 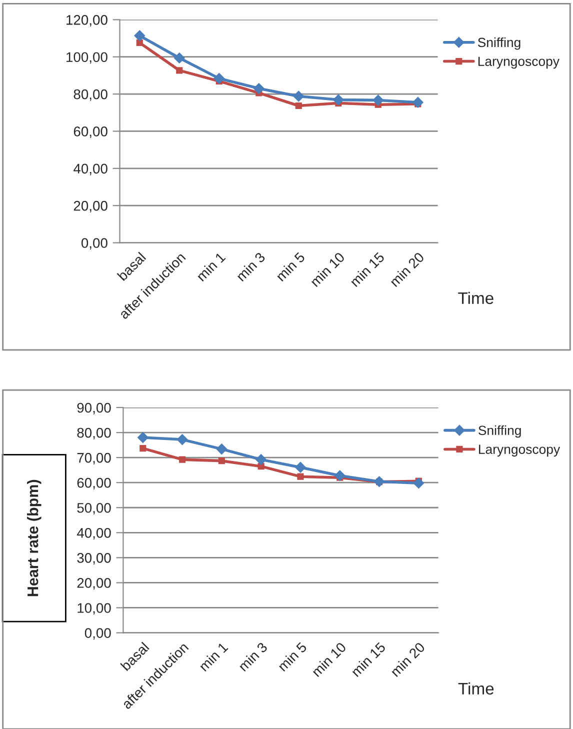 I want to click on y-tick-label: 70,00, so click(x=94, y=458).